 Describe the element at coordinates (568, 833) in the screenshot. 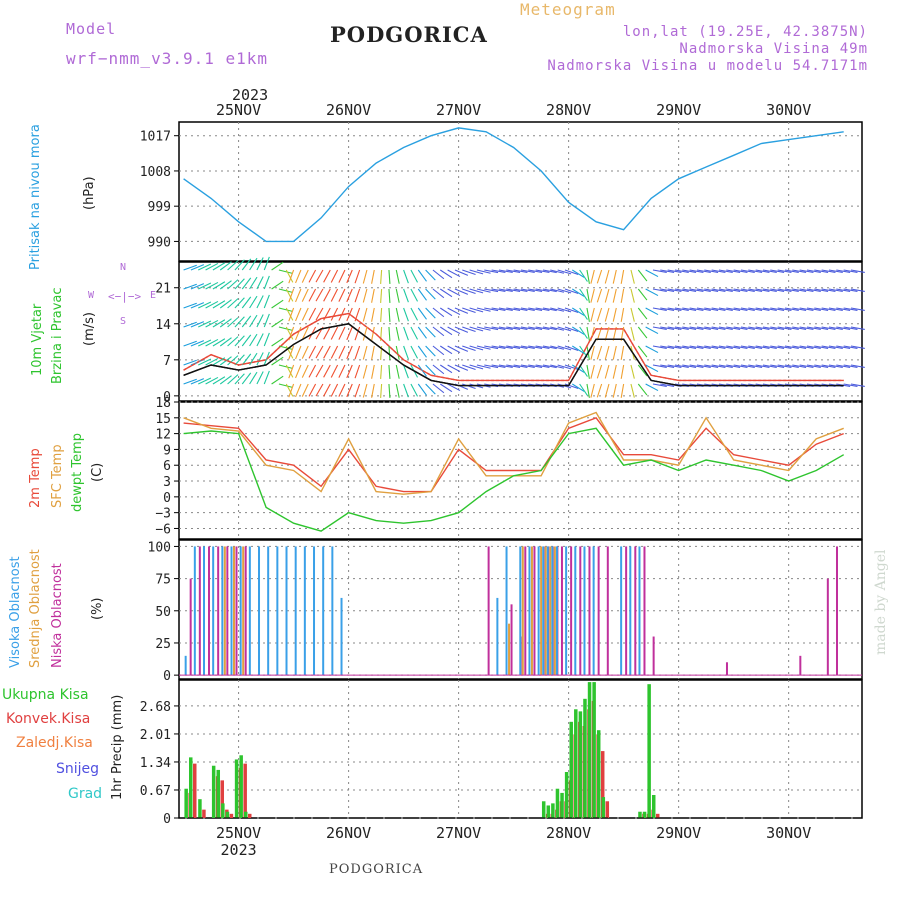

I see `bottom-day-label: 28NOV` at that location.